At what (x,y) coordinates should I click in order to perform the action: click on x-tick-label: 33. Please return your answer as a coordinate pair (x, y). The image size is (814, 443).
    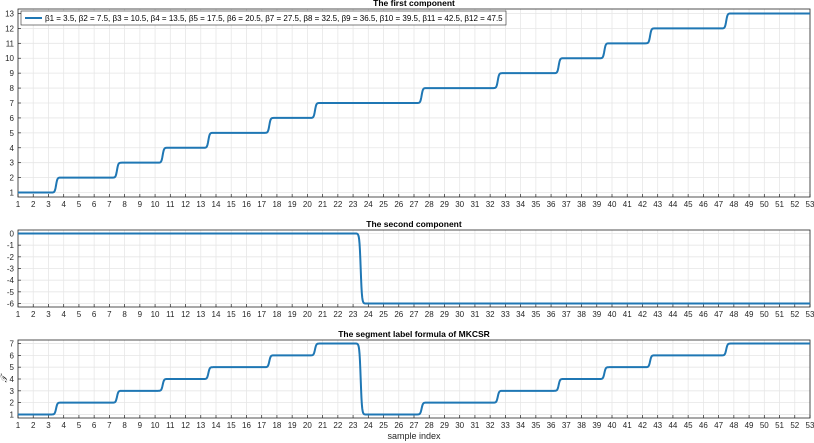
    Looking at the image, I should click on (505, 314).